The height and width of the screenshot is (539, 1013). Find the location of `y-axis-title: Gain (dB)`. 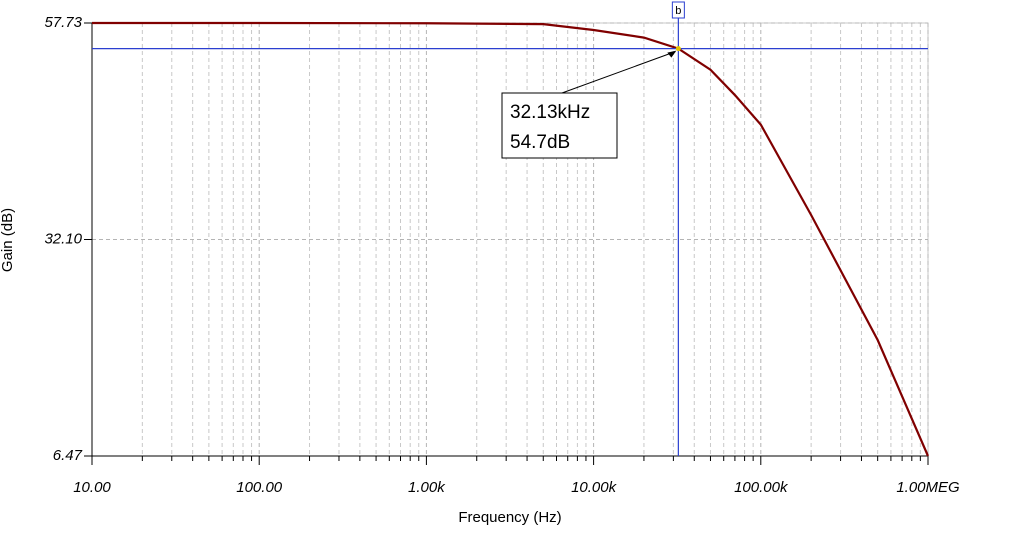

y-axis-title: Gain (dB) is located at coordinates (8, 240).